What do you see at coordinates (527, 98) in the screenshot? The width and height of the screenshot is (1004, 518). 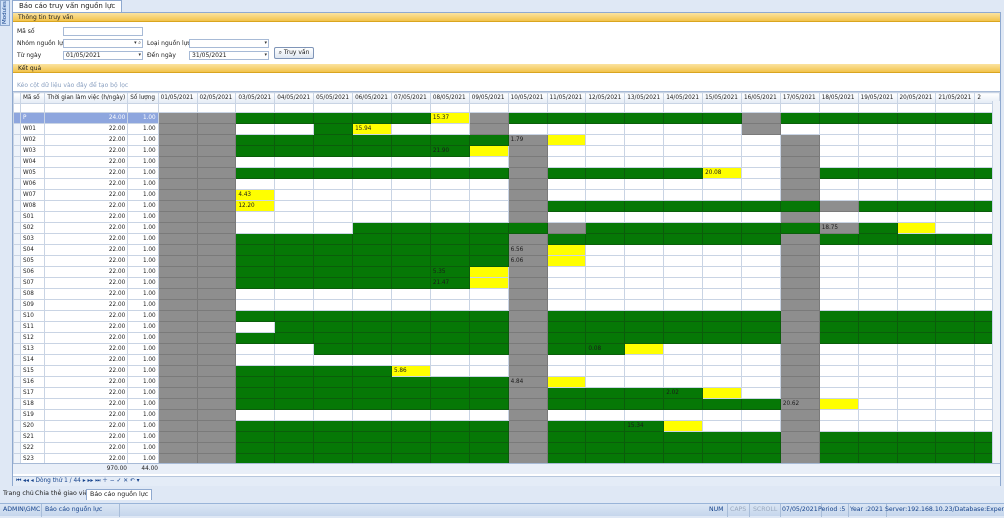 I see `column-header-date: 10/05/2021` at bounding box center [527, 98].